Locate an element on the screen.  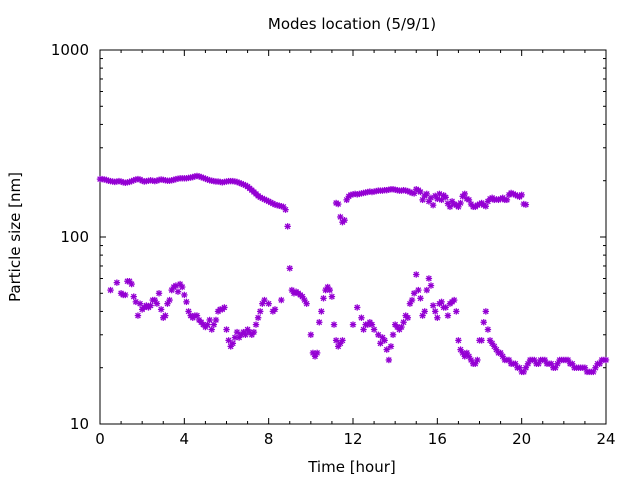
x-tick-label: 24 is located at coordinates (605, 439).